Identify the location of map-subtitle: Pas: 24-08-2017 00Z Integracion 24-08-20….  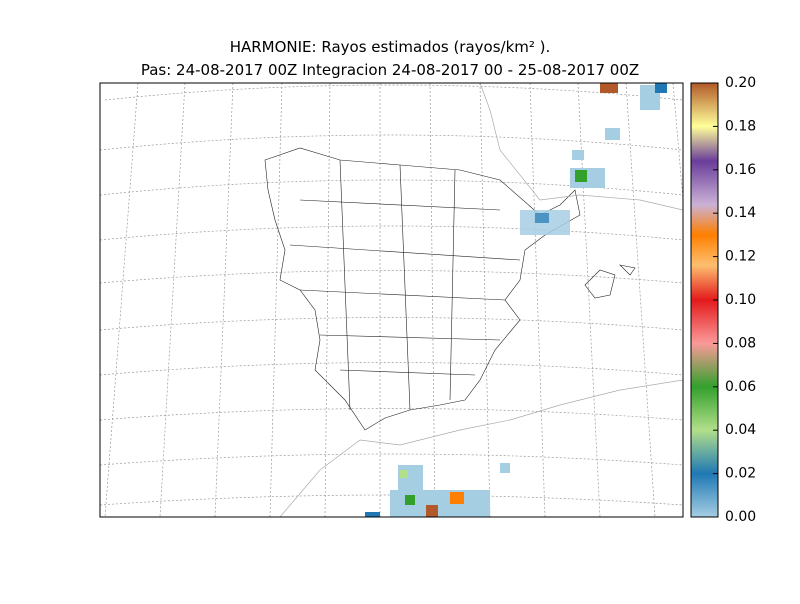
(390, 70).